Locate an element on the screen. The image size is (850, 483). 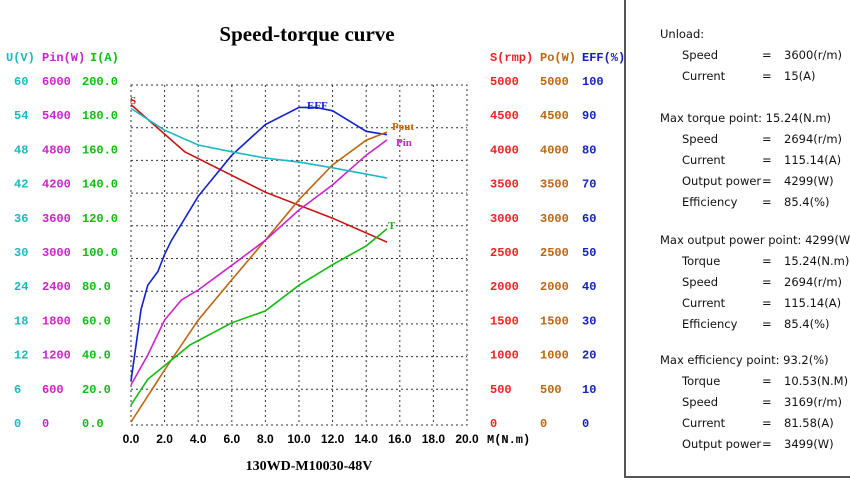
chart-title: Speed-torque curve is located at coordinates (306, 34).